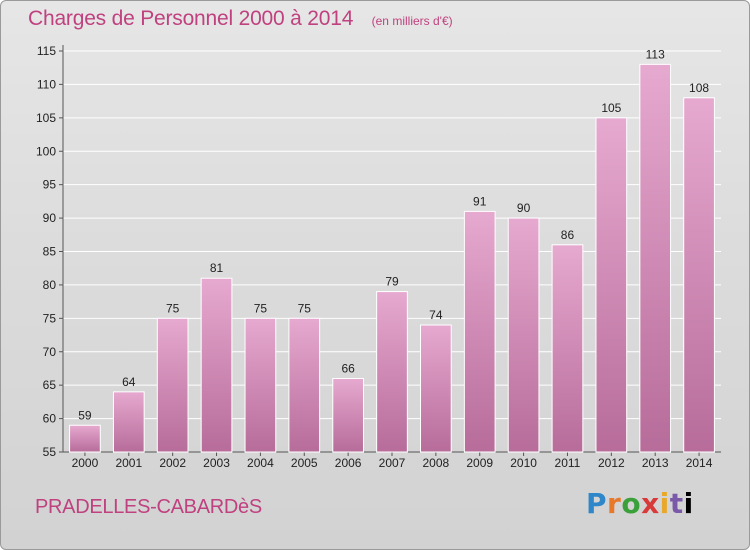  I want to click on x-tick-label-2000: 2000, so click(85, 463).